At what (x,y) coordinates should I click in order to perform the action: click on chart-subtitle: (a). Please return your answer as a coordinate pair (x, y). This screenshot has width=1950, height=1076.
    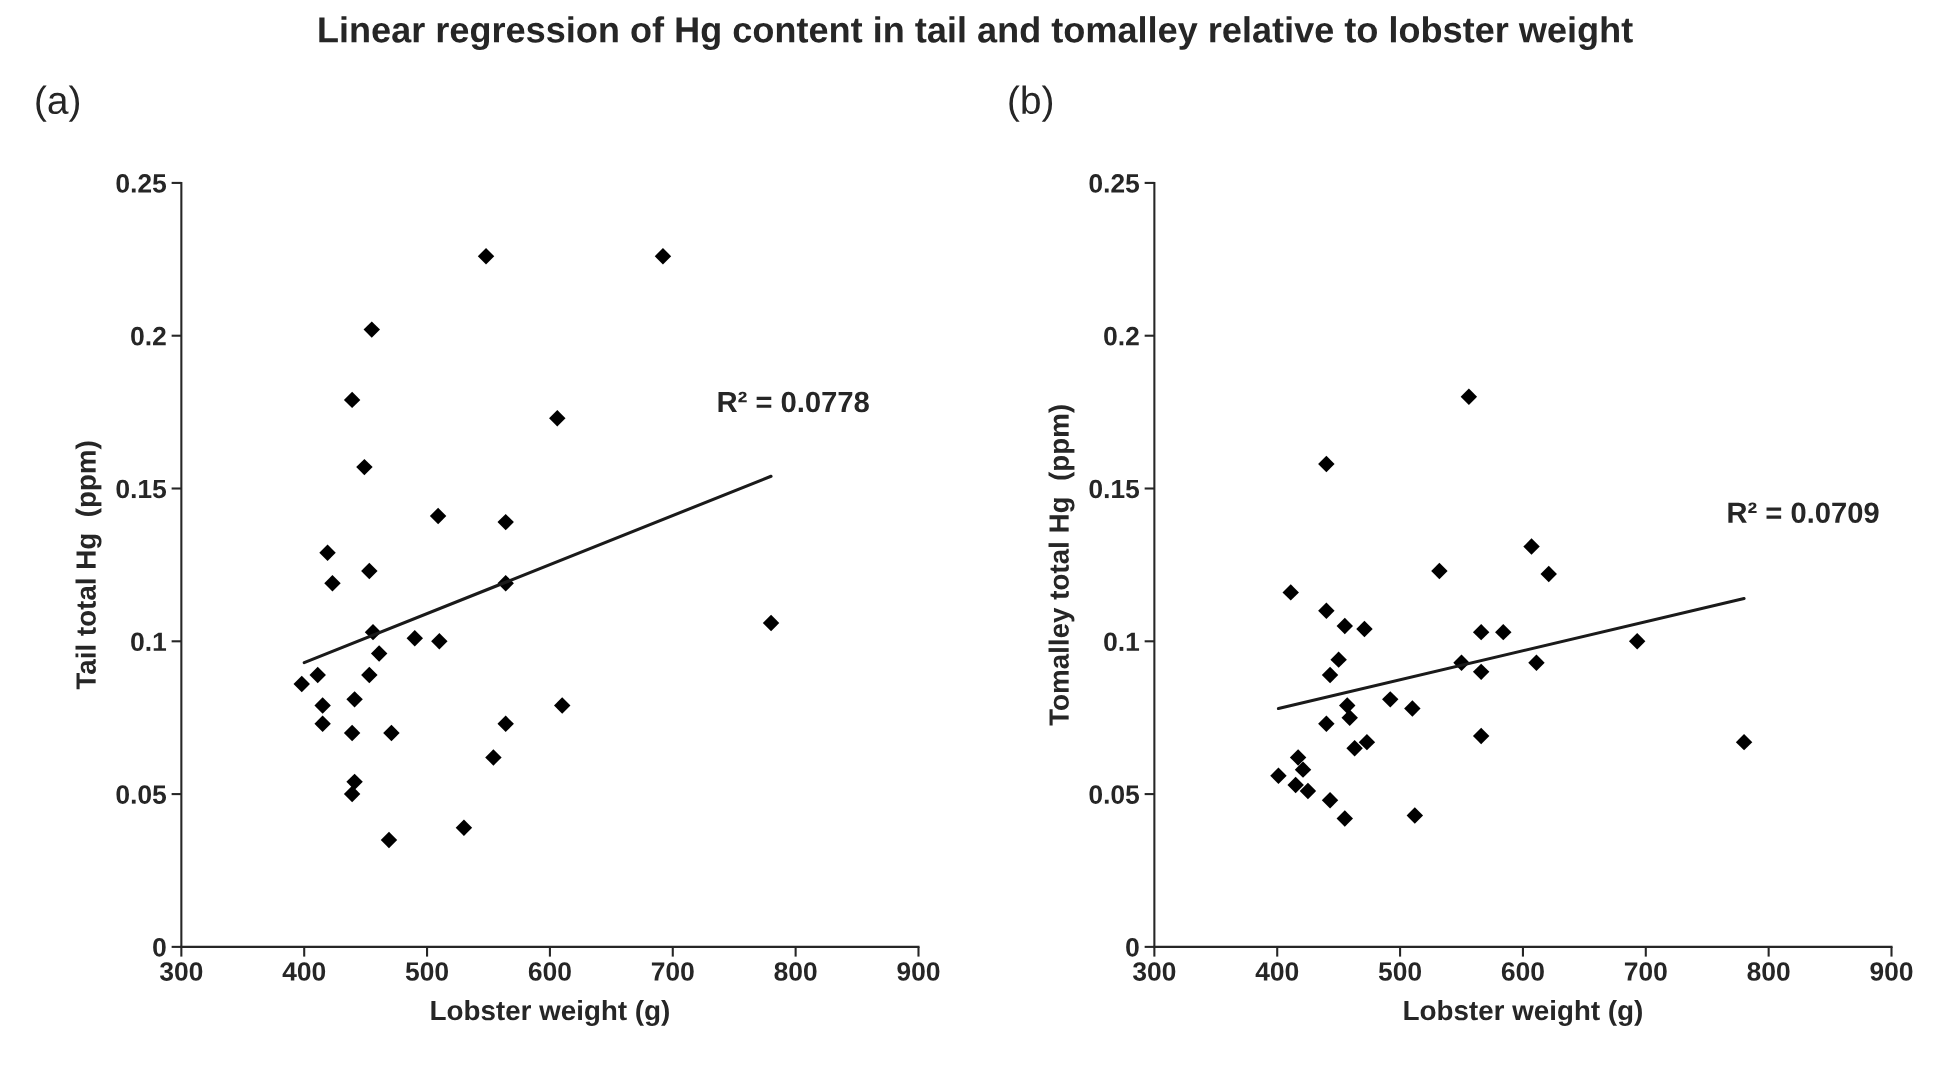
    Looking at the image, I should click on (58, 103).